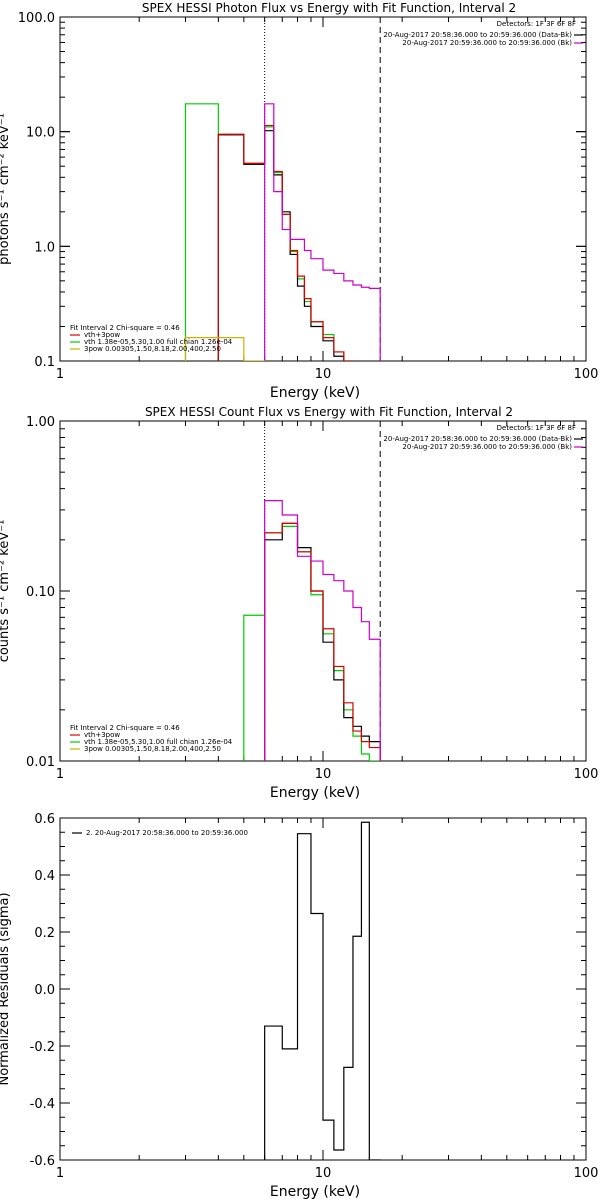 Image resolution: width=600 pixels, height=1200 pixels. I want to click on y-tick-label: 100.0, so click(36, 18).